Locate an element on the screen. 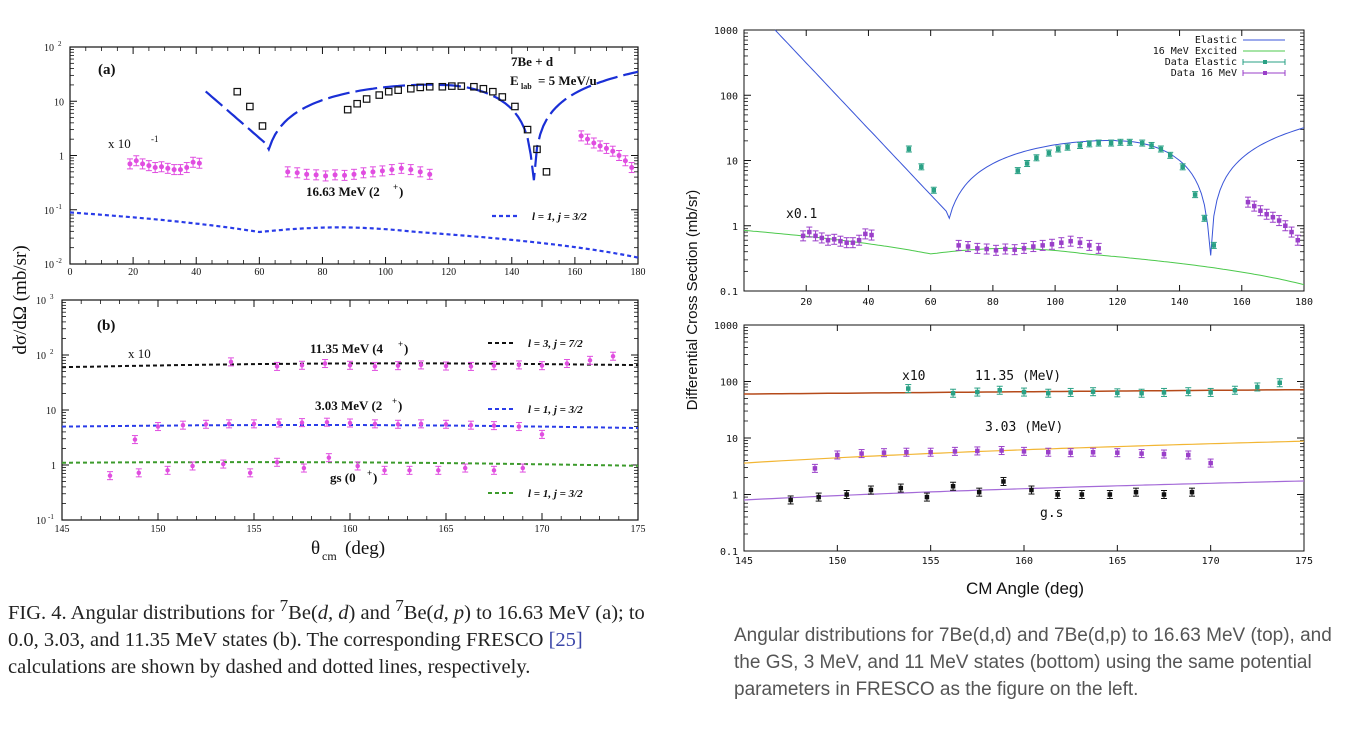 The image size is (1350, 744). panel-b-state2-sup: + is located at coordinates (394, 401).